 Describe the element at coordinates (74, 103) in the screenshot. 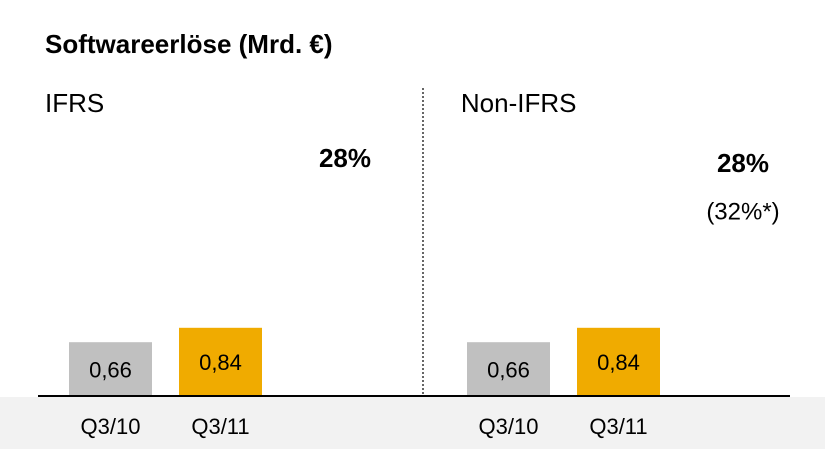

I see `panel-title: IFRS` at that location.